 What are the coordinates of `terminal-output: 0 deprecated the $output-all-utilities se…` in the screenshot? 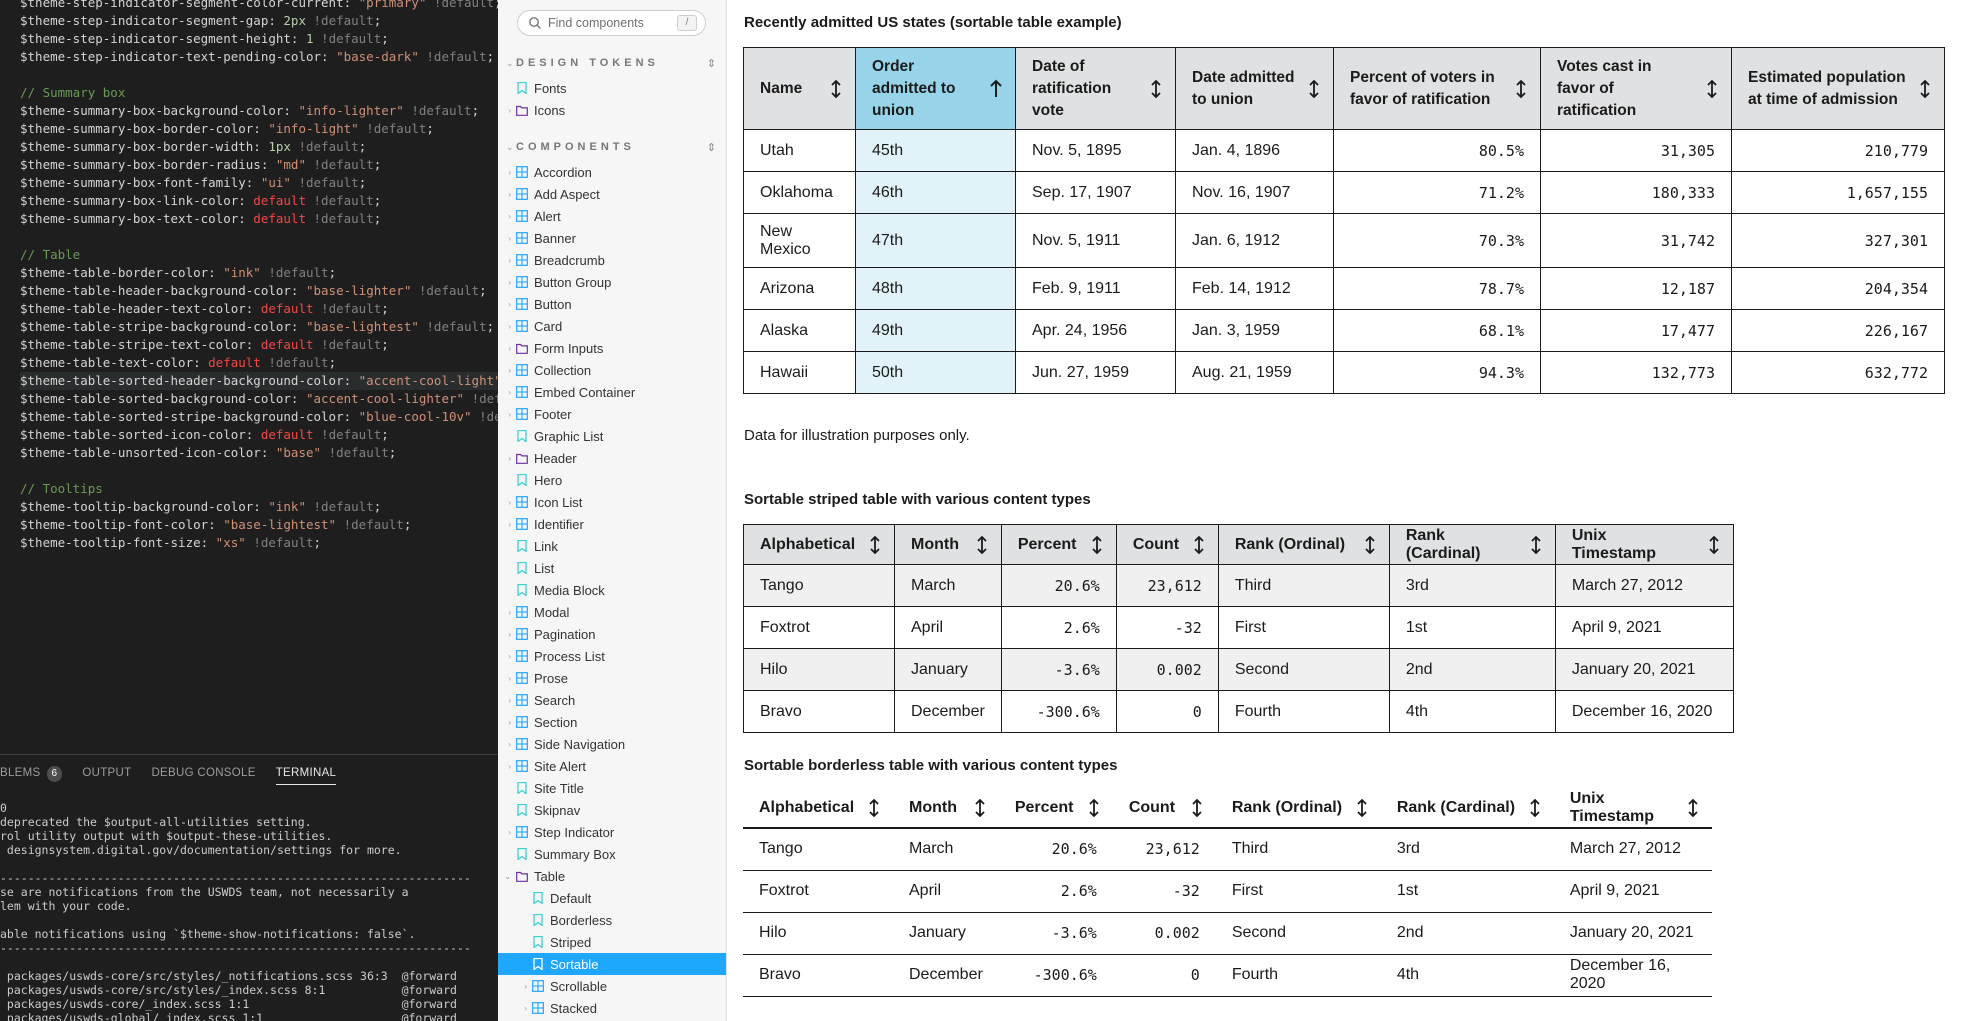 It's located at (249, 911).